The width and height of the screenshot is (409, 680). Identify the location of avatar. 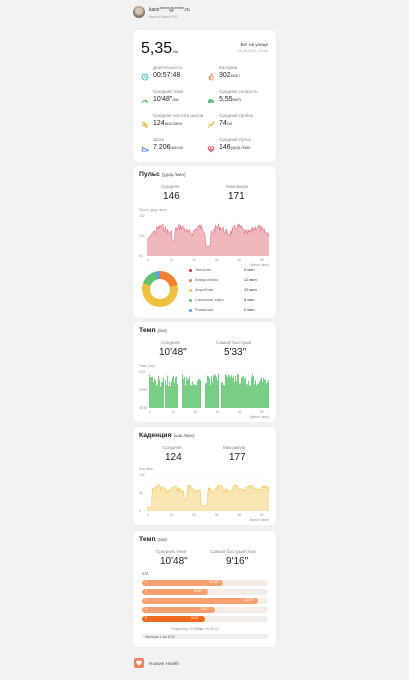
(139, 12).